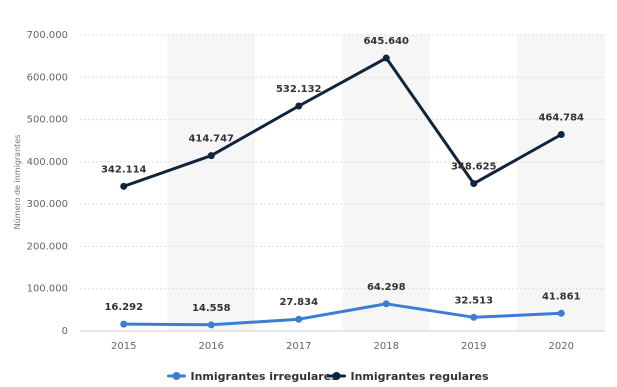 The width and height of the screenshot is (617, 387). What do you see at coordinates (47, 77) in the screenshot?
I see `y-tick-label: 600.000` at bounding box center [47, 77].